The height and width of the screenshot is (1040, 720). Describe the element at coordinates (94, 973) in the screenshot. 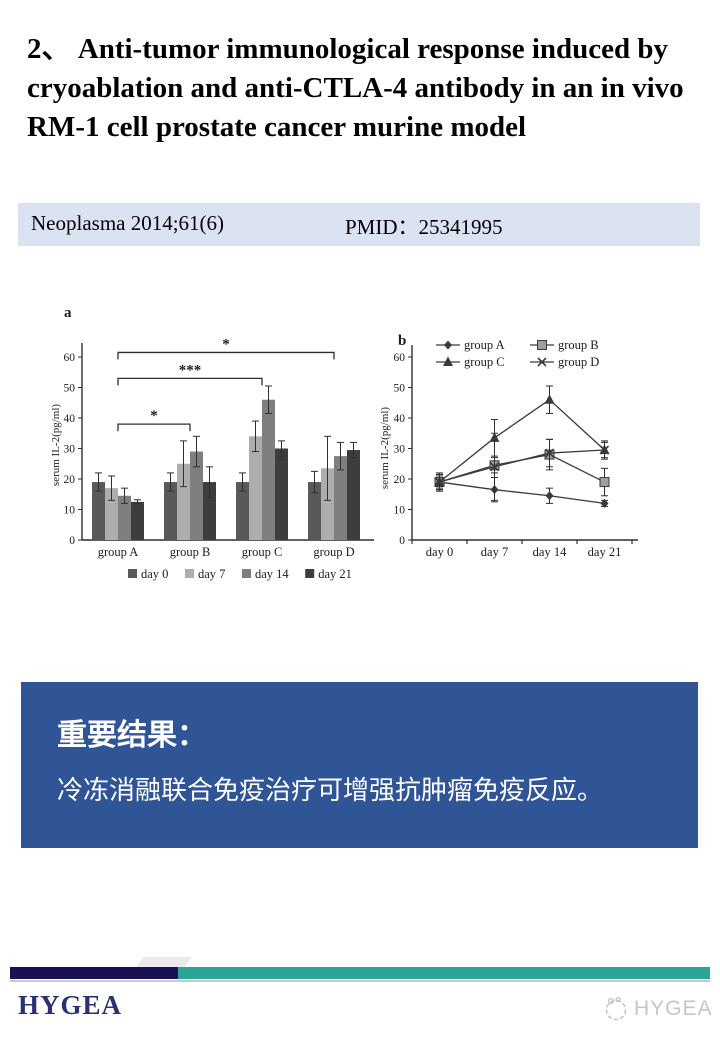

I see `footer-bar-navy` at that location.